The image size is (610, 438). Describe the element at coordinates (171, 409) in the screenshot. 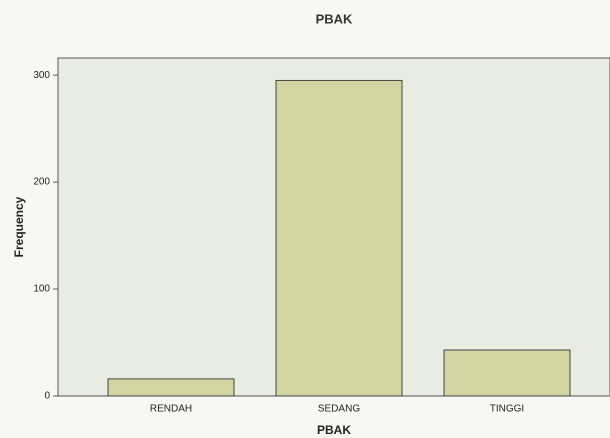

I see `x-tick-label: RENDAH` at that location.